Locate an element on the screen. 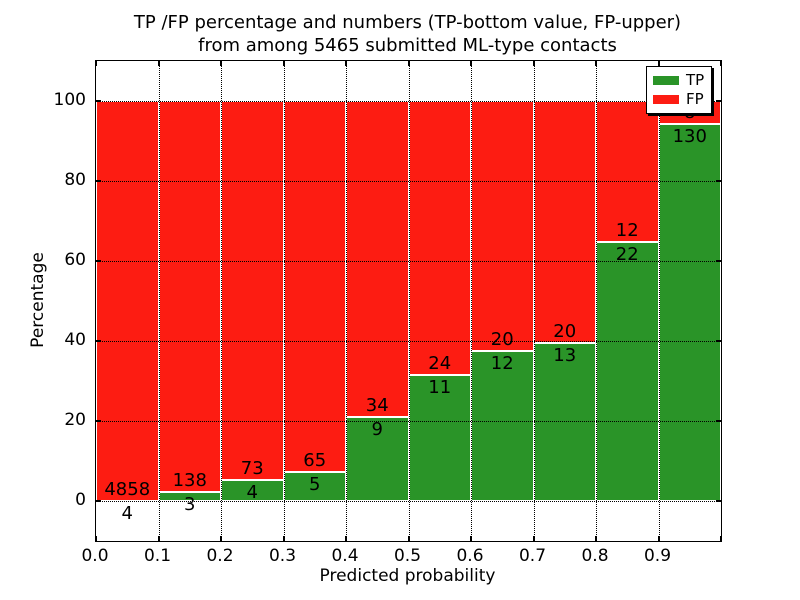 The height and width of the screenshot is (600, 800). y-tick-label: 0 is located at coordinates (80, 500).